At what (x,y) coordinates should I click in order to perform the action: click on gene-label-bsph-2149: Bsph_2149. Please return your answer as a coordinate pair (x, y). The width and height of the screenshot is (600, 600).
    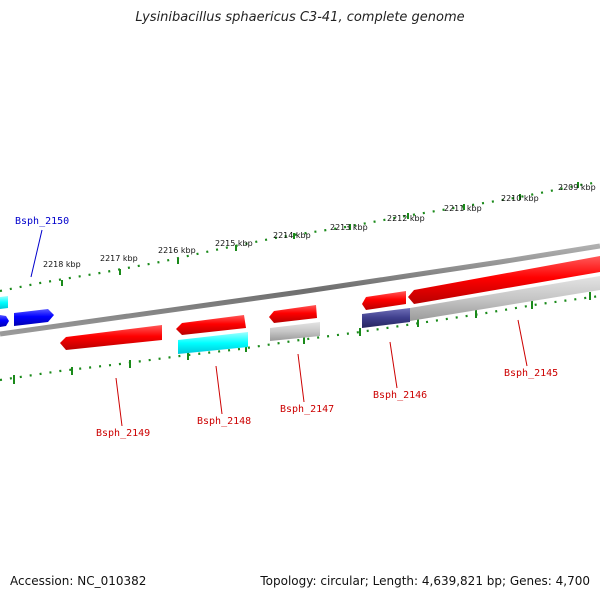
    Looking at the image, I should click on (123, 433).